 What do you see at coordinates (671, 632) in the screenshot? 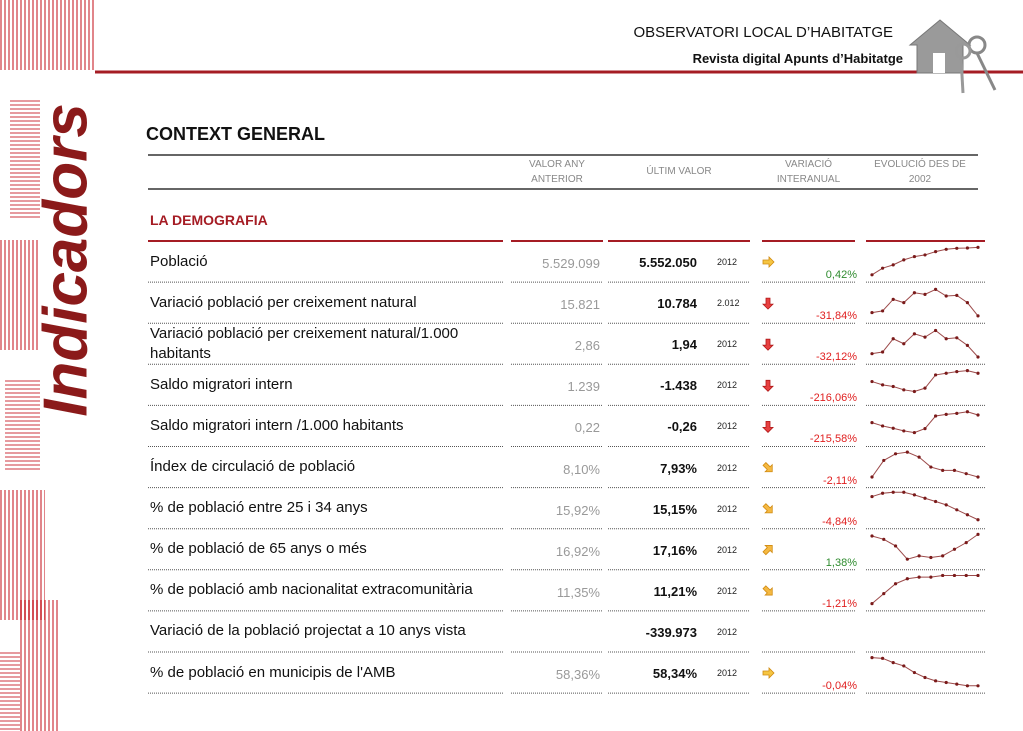
I see `last-value: -339.973` at bounding box center [671, 632].